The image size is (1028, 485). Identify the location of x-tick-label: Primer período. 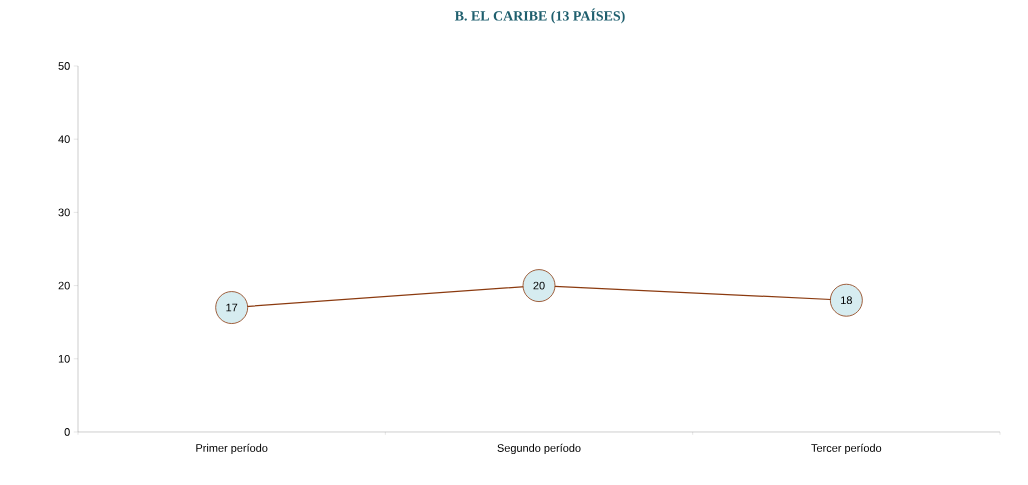
(232, 449).